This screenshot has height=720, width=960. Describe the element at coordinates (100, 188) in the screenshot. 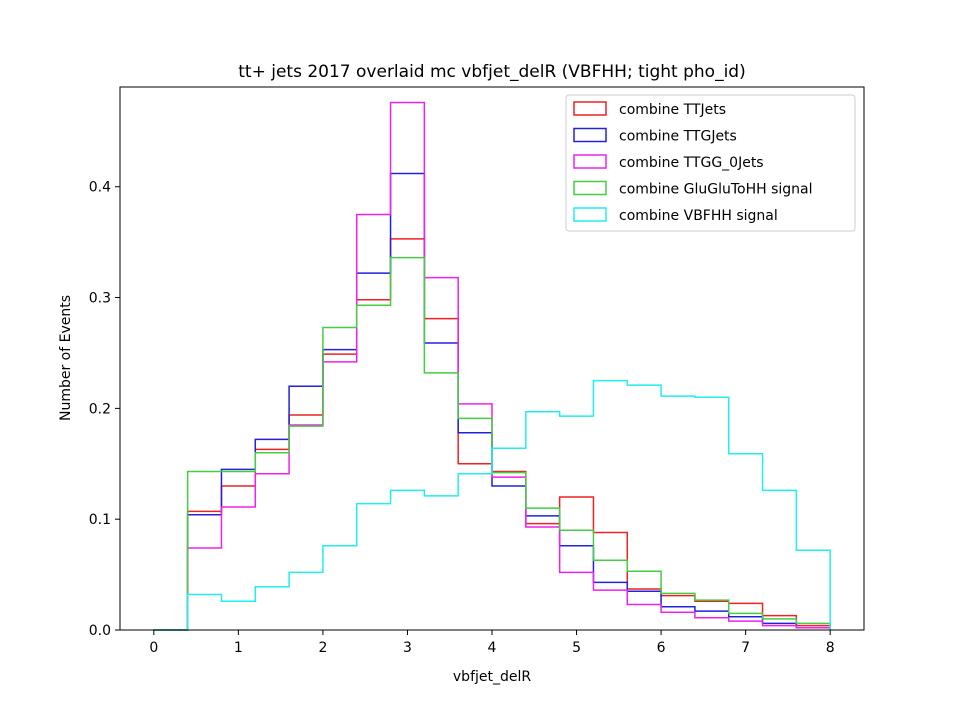

I see `y-tick-label: 0.4` at that location.